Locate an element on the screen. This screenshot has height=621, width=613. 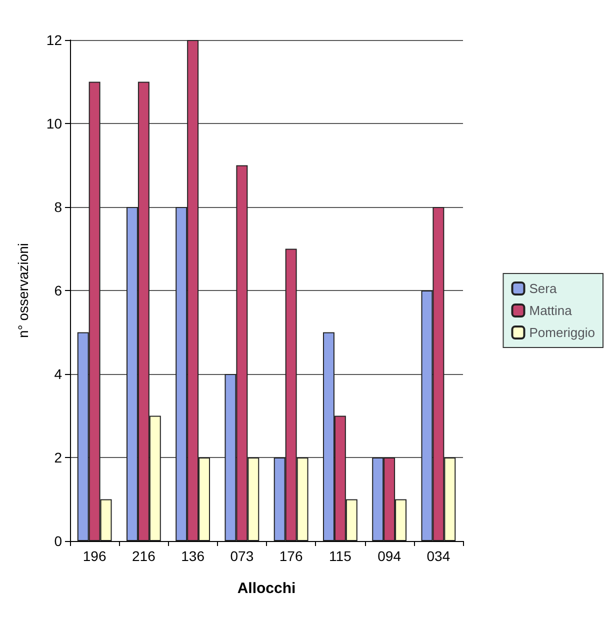
x-axis-title: Allocchi is located at coordinates (266, 588).